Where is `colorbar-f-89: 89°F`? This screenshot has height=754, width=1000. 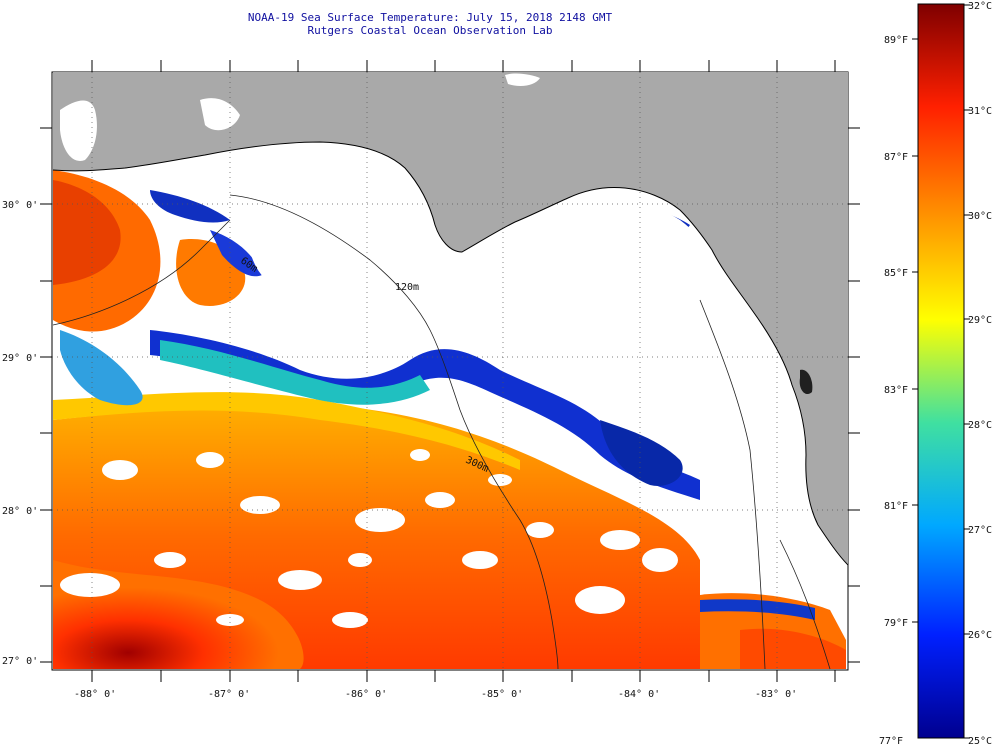 colorbar-f-89: 89°F is located at coordinates (896, 40).